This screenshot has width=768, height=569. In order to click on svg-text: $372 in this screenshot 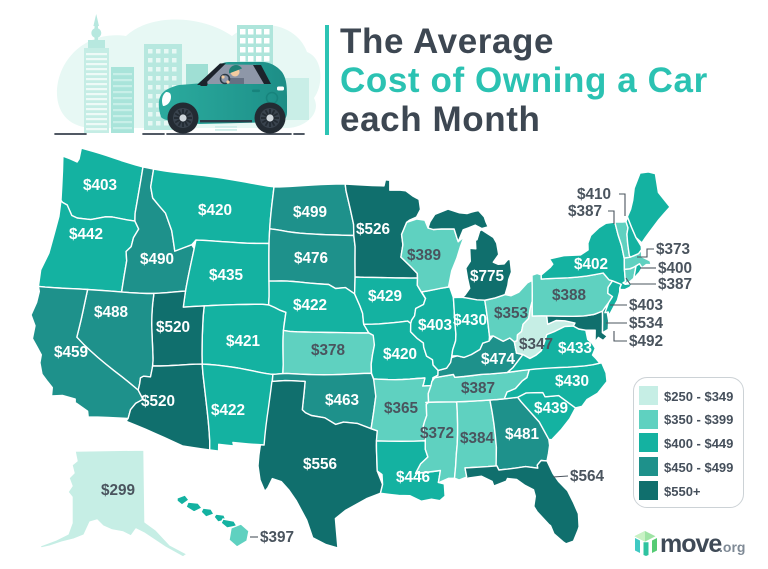, I will do `click(437, 433)`.